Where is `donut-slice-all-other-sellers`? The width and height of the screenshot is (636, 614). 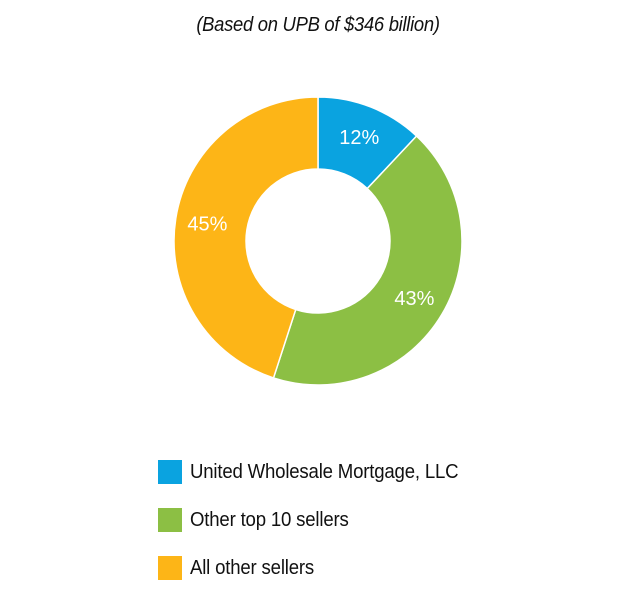
donut-slice-all-other-sellers is located at coordinates (246, 237).